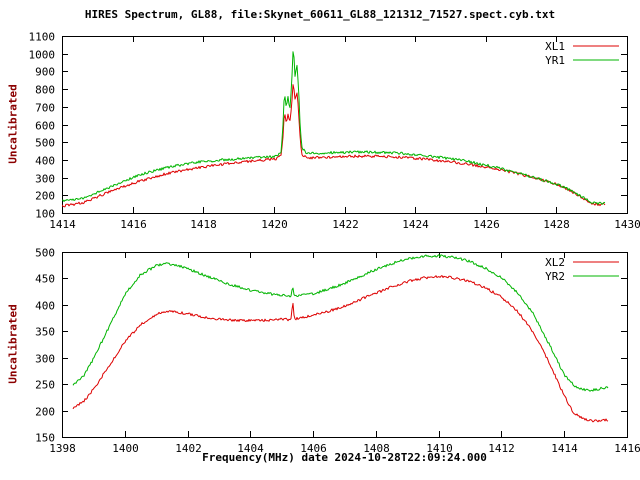 This screenshot has height=480, width=640. Describe the element at coordinates (45, 279) in the screenshot. I see `svg-text: 450` at that location.